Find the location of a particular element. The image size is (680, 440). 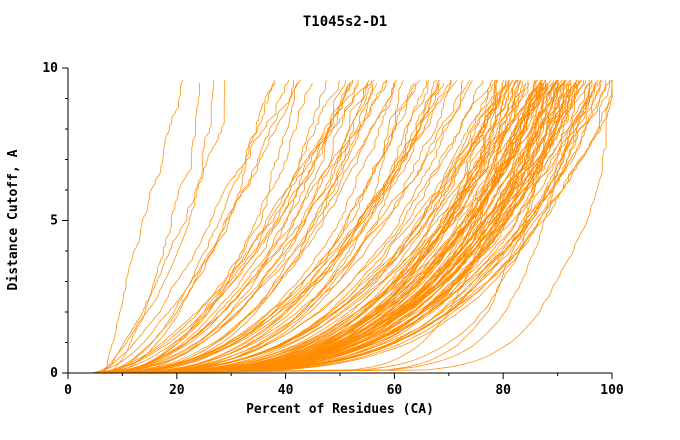

x-axis-label: Percent of Residues (CA) is located at coordinates (340, 409).